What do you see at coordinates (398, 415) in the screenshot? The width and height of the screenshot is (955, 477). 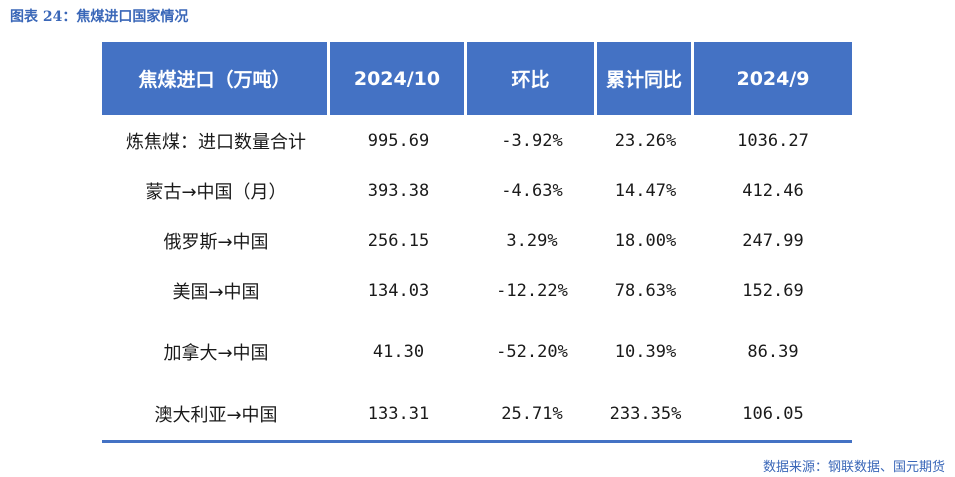 I see `table-cell: 133.31` at bounding box center [398, 415].